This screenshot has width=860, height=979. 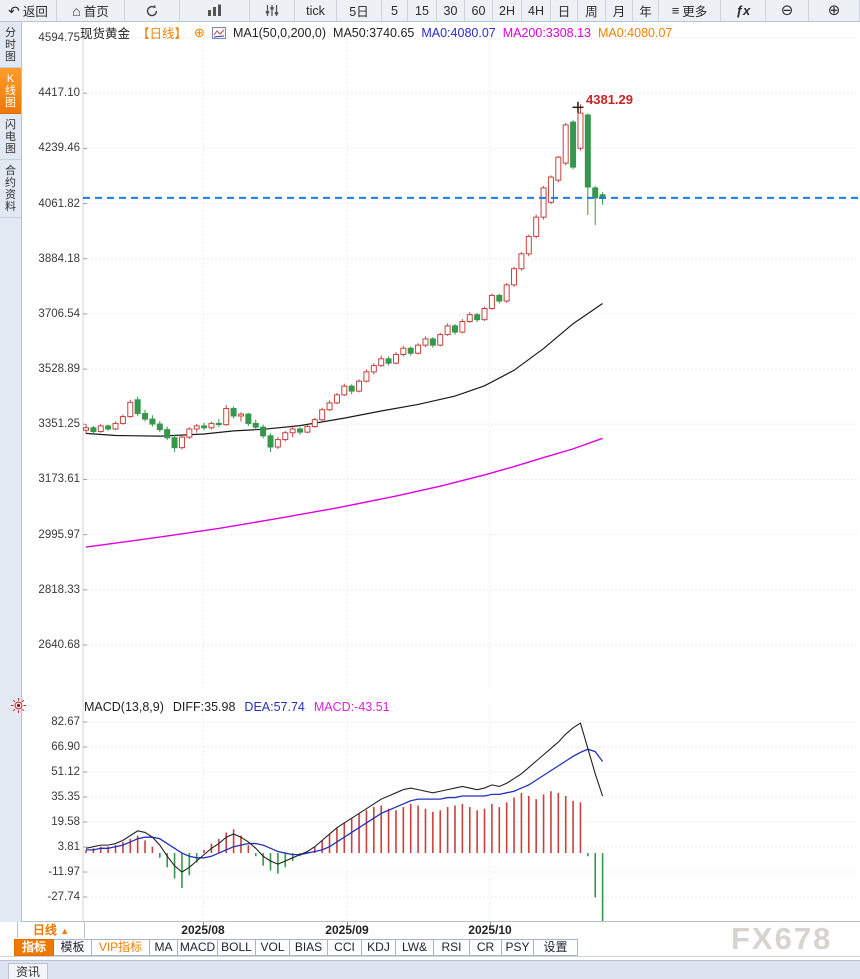 What do you see at coordinates (415, 947) in the screenshot?
I see `tab-lwr: LW&` at bounding box center [415, 947].